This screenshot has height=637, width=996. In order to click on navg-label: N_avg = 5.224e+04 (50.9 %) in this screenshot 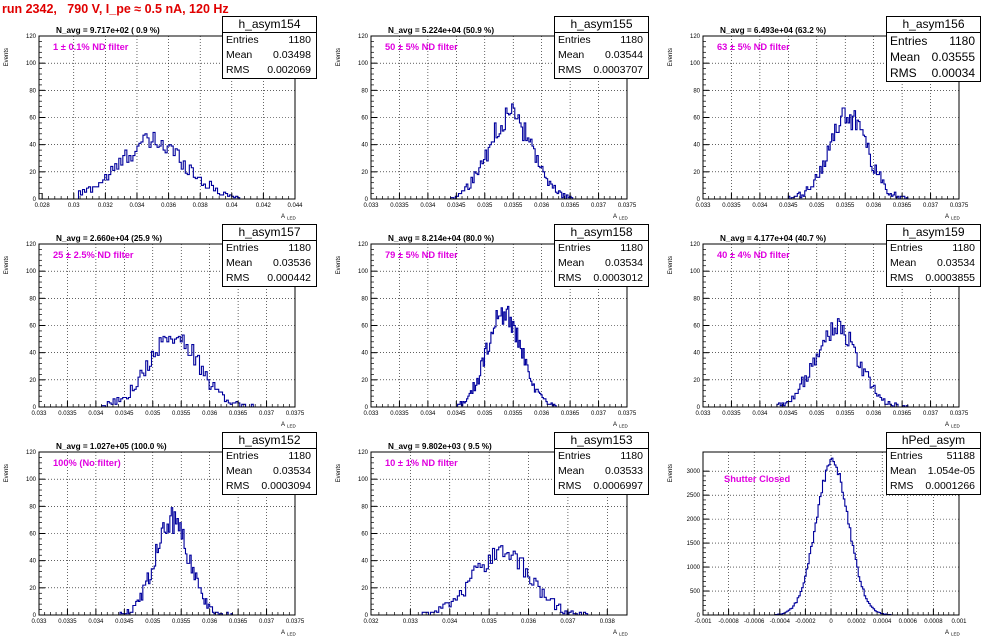, I will do `click(441, 30)`.